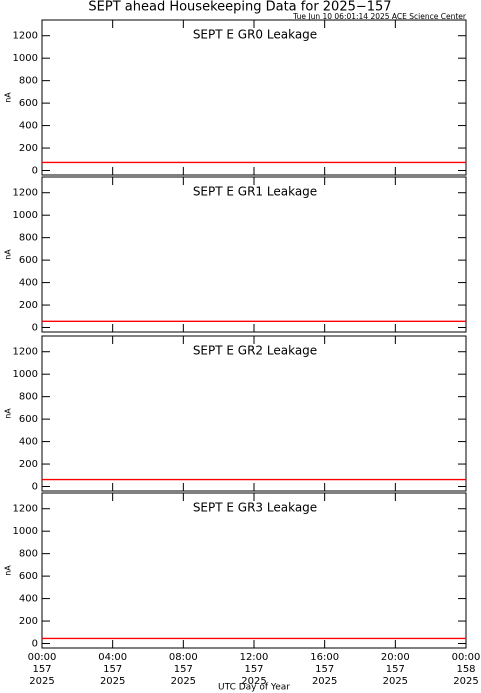 This screenshot has height=693, width=481. I want to click on x-tick-label: 16:00, so click(324, 657).